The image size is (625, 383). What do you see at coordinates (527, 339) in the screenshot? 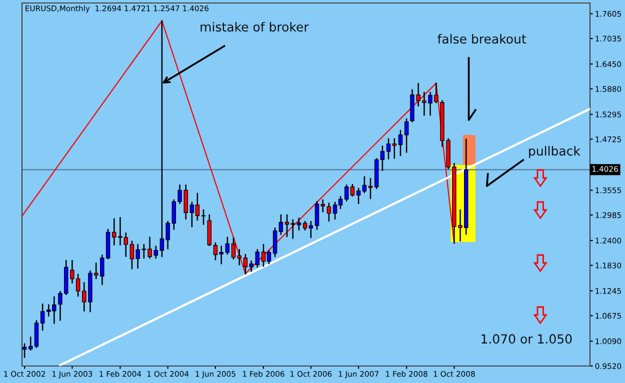
I see `annotation: 1.070 or 1.050` at bounding box center [527, 339].